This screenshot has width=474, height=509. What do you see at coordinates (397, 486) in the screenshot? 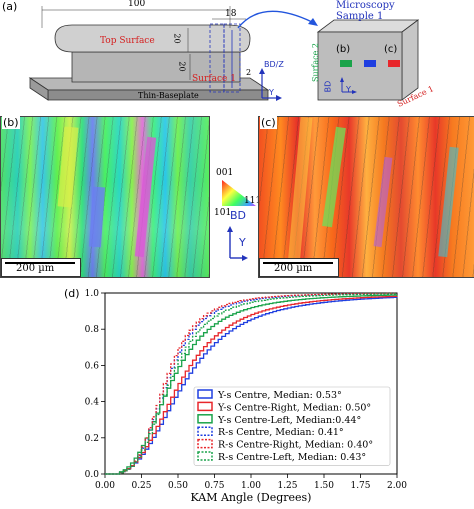
I see `x-tick-label: 2.00` at bounding box center [397, 486].